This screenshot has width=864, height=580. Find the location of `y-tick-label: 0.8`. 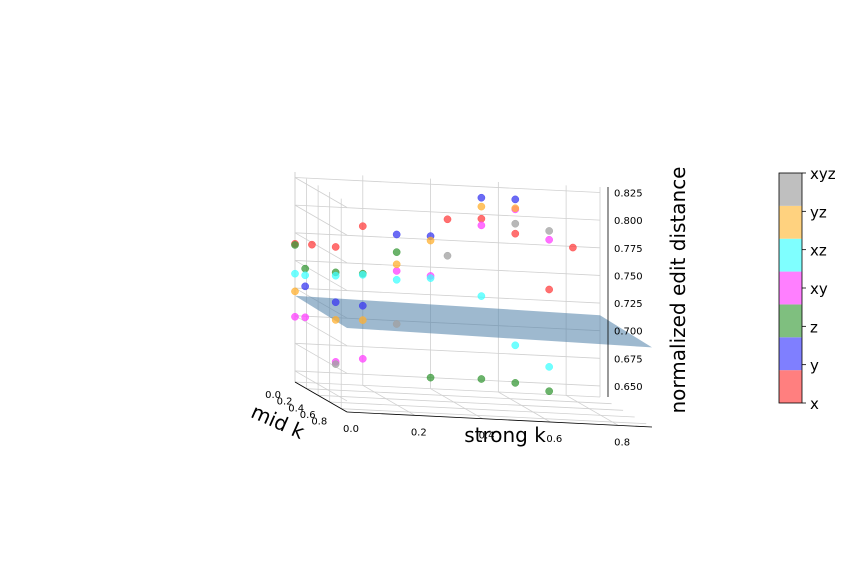

y-tick-label: 0.8 is located at coordinates (622, 442).